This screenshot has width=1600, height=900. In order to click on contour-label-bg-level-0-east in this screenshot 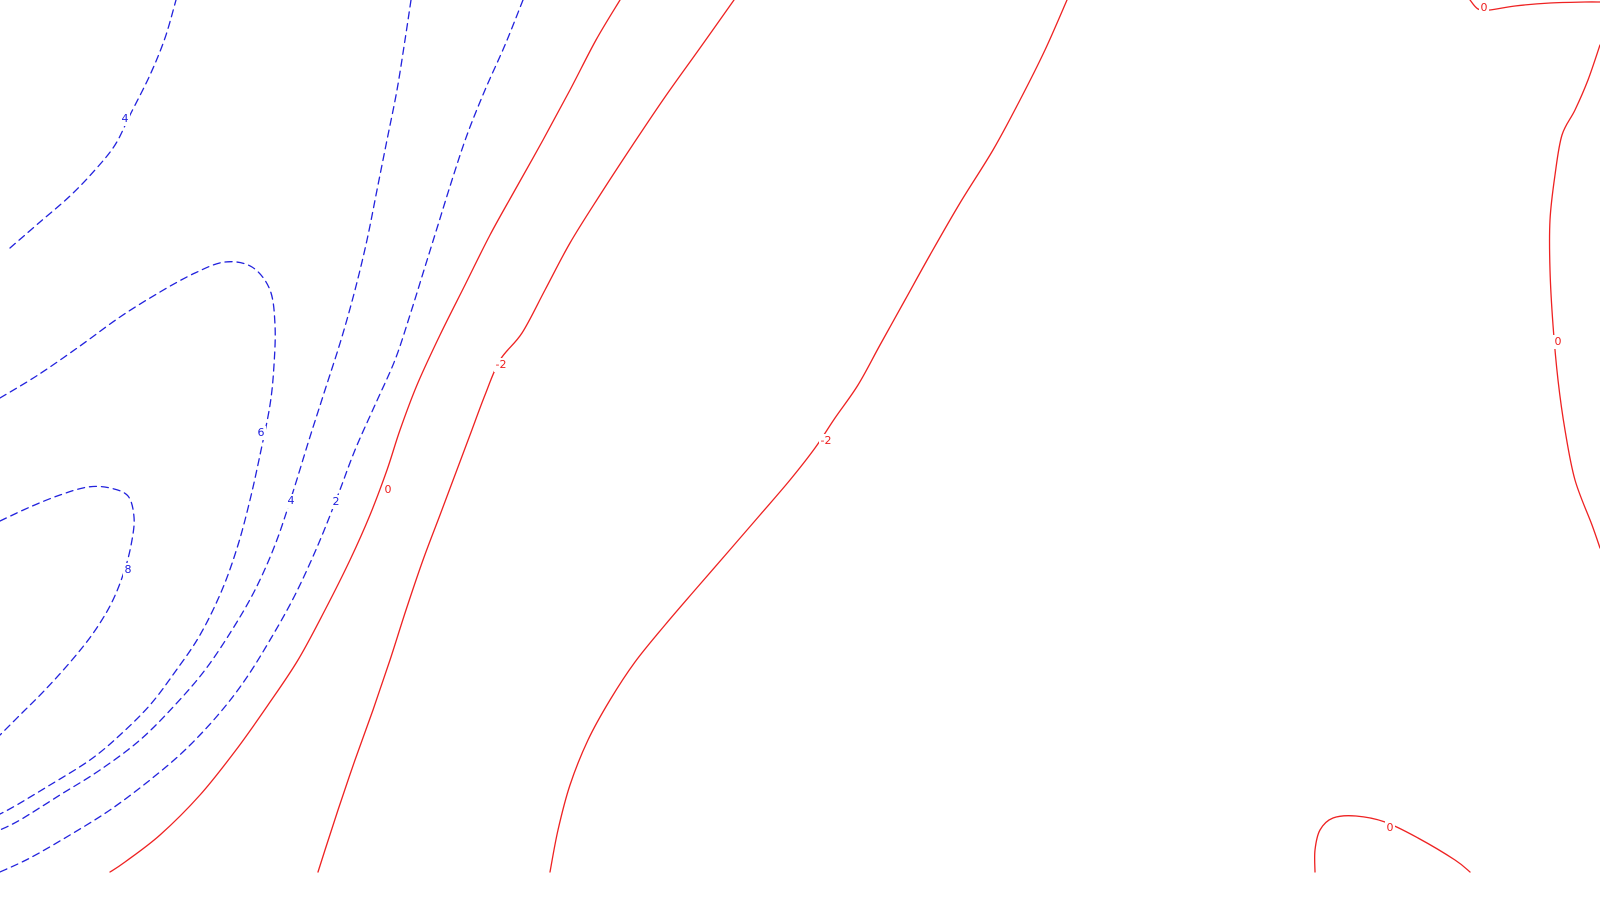, I will do `click(1558, 342)`.